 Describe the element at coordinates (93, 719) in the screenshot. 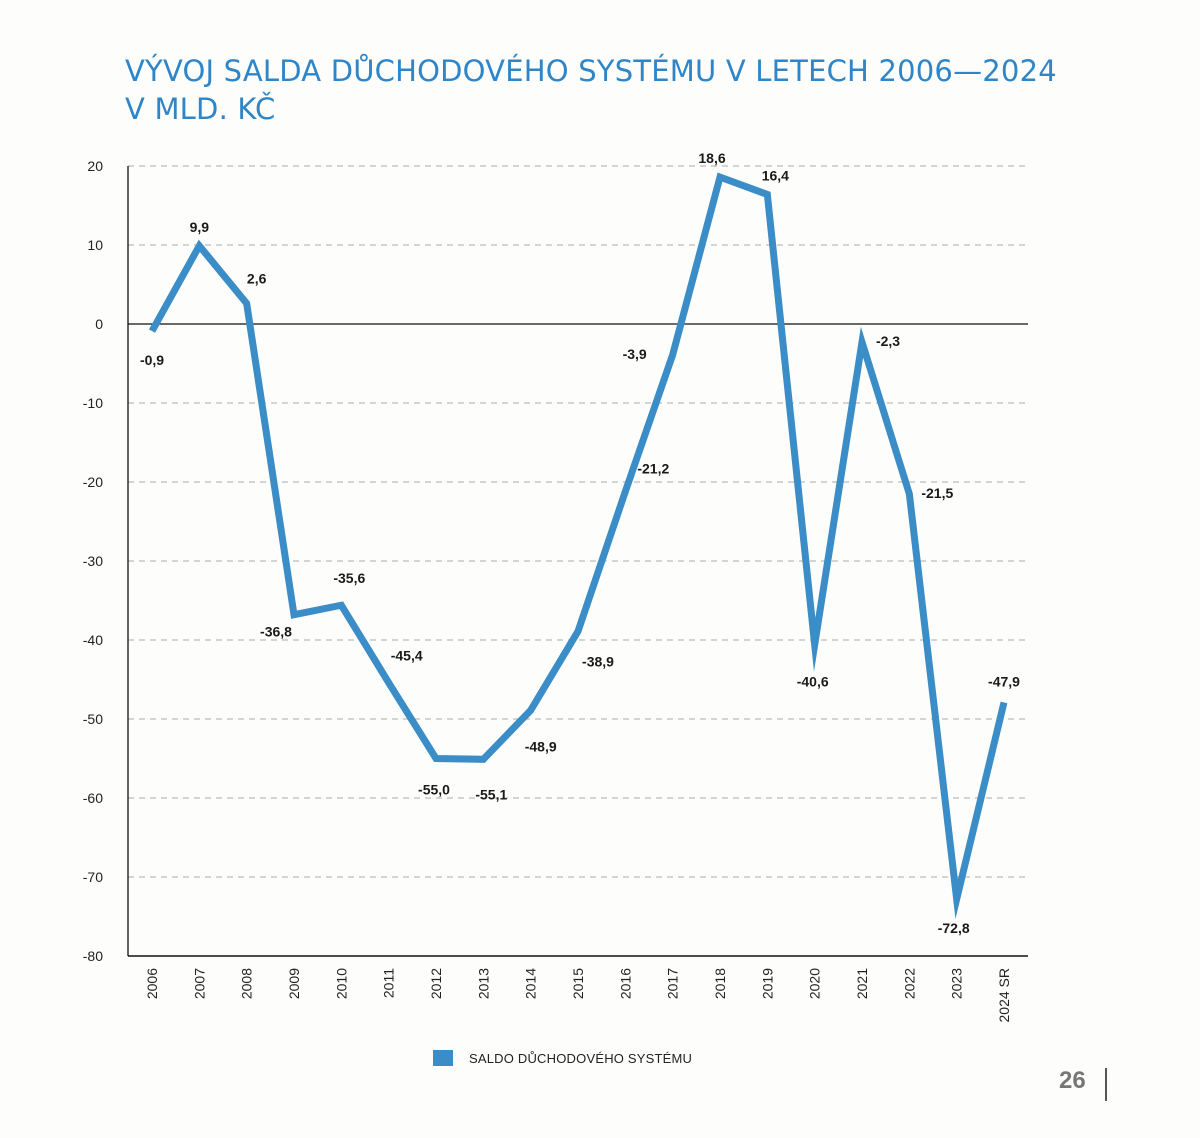

I see `y-tick-label: -50` at that location.